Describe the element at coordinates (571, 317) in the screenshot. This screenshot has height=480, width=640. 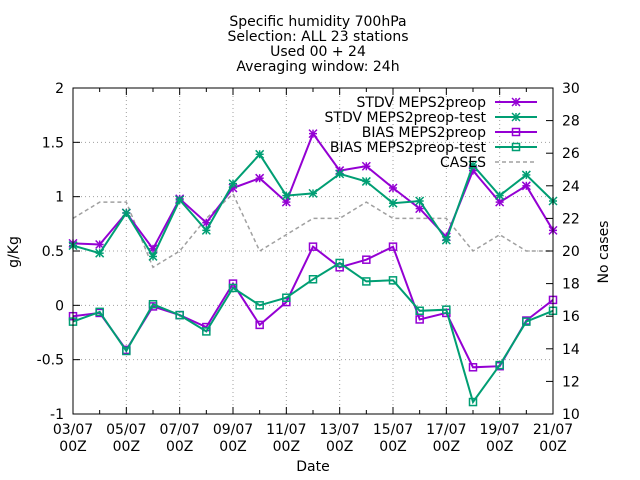
I see `y2-tick-label: 16` at that location.